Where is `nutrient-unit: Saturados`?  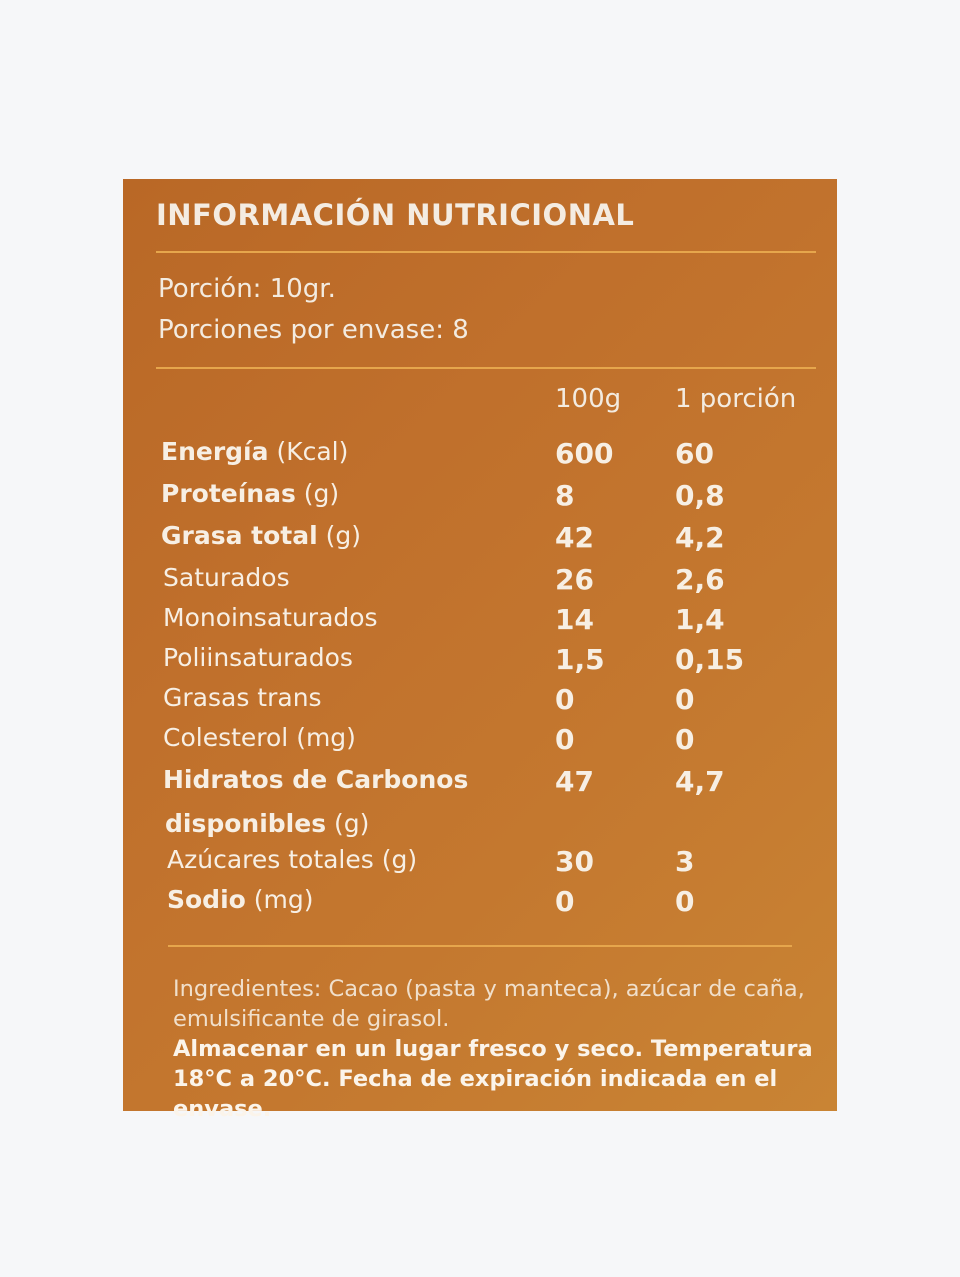 nutrient-unit: Saturados is located at coordinates (226, 577).